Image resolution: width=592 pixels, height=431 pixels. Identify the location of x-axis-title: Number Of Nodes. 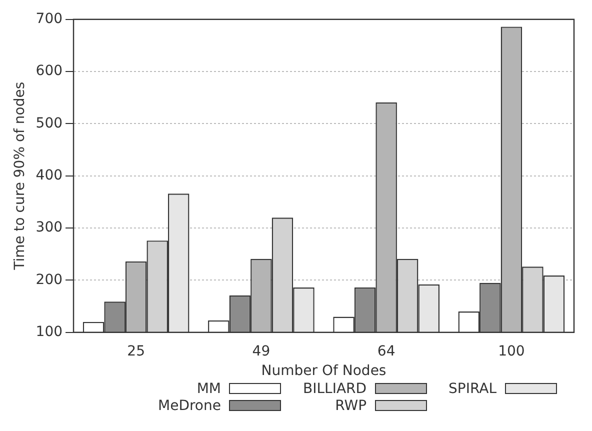
(323, 371).